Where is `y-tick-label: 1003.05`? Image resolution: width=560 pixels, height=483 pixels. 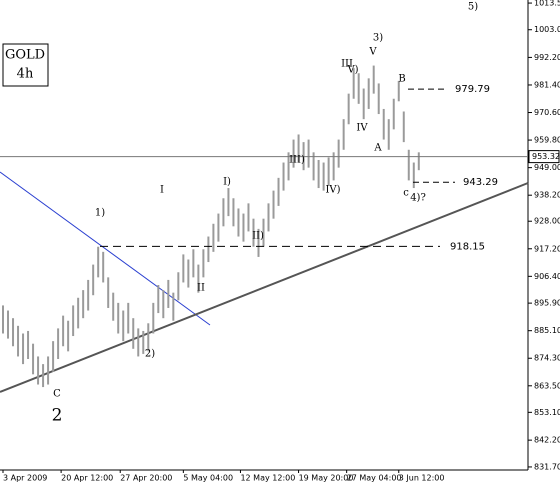 y-tick-label: 1003.05 is located at coordinates (547, 29).